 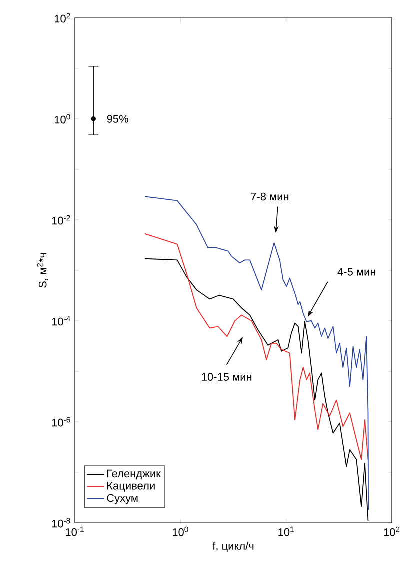 I want to click on x-tick-label: 10$^{0}$, so click(x=180, y=531).